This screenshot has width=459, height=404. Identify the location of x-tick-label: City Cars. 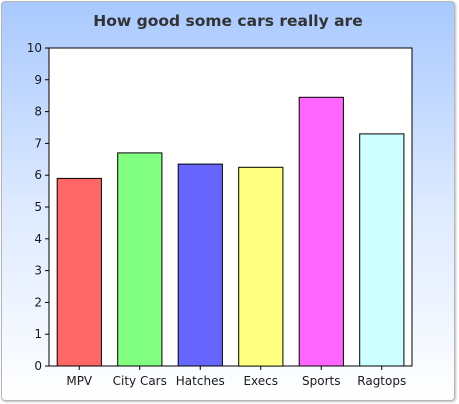
(140, 381).